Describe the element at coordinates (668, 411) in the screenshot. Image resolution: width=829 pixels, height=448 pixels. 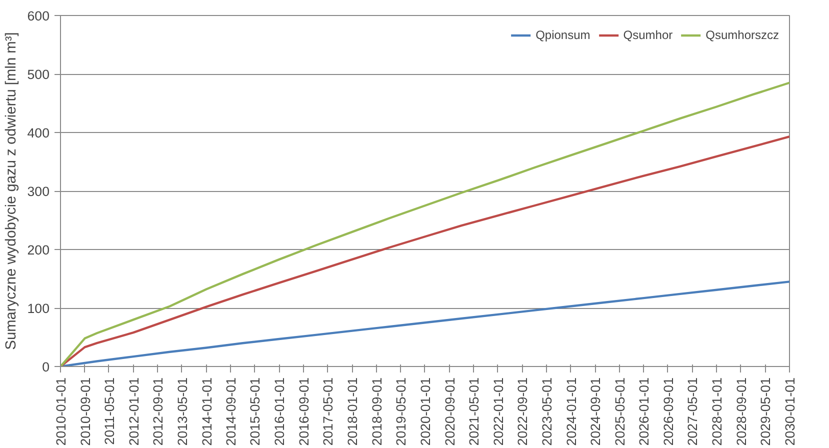
I see `x-tick-label: 2026-09-01` at that location.